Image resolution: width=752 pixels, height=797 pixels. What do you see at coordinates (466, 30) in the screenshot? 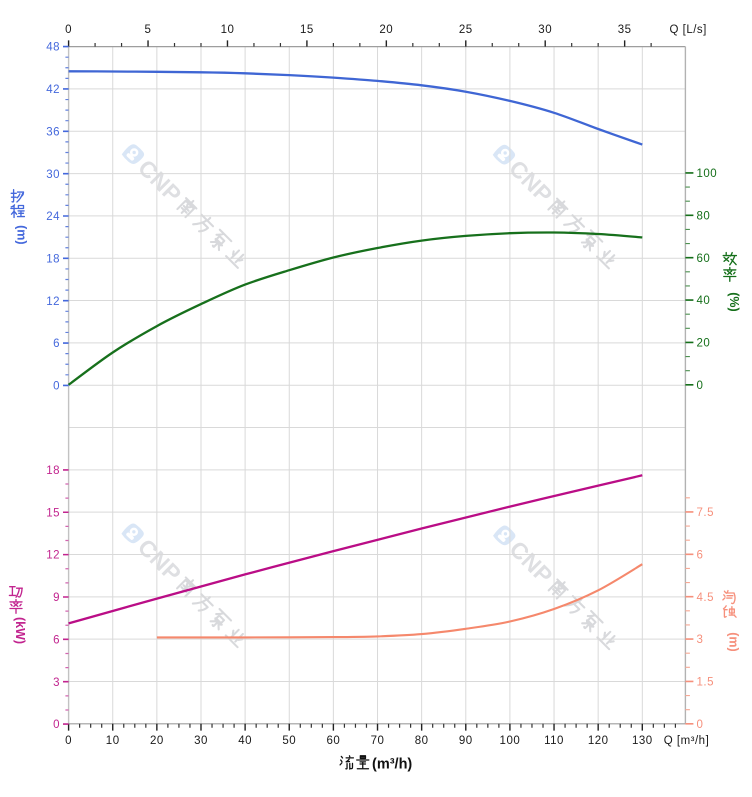
I see `svg-text: 25` at bounding box center [466, 30].